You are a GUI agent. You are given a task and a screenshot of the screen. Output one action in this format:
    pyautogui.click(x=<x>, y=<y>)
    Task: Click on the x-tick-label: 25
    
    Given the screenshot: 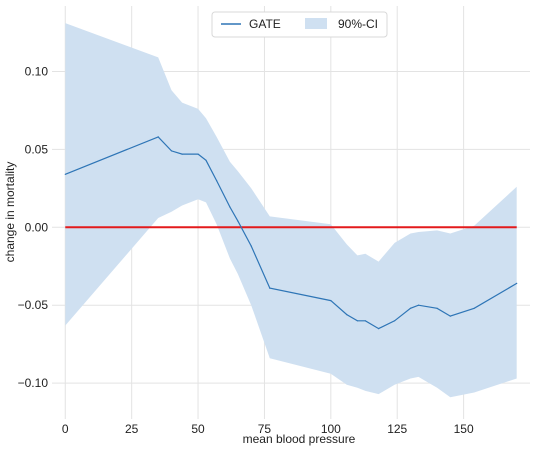 What is the action you would take?
    pyautogui.click(x=132, y=429)
    